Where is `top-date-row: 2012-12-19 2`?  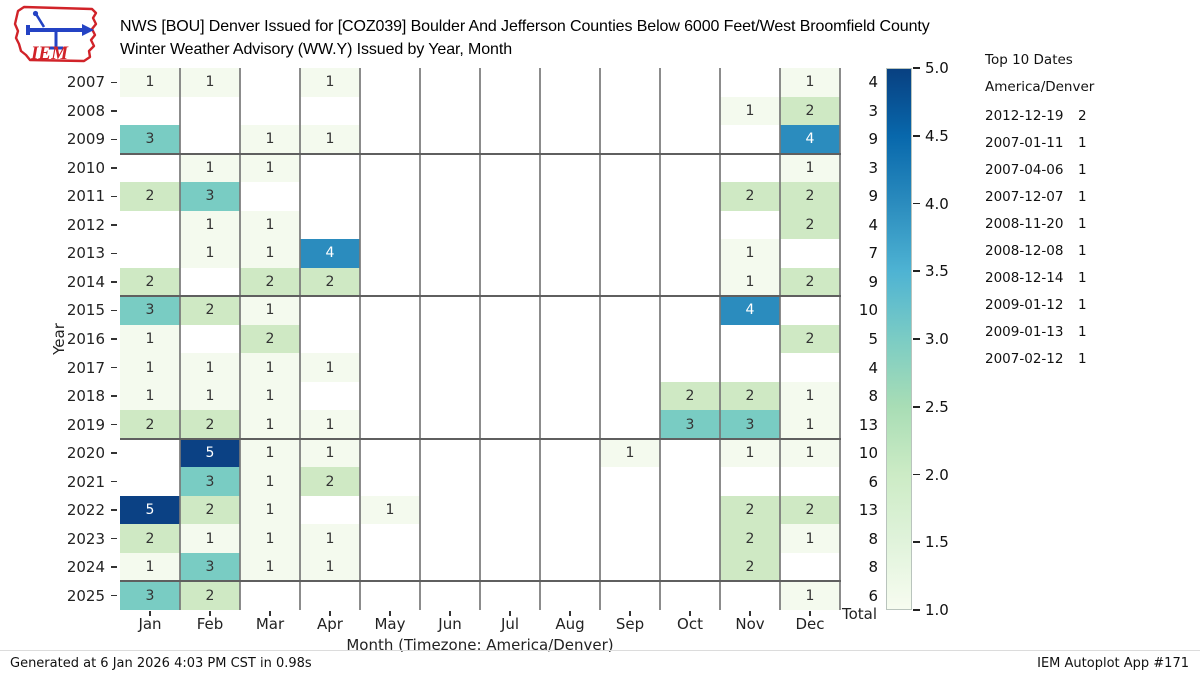
top-date-row: 2012-12-19 2 is located at coordinates (1039, 116).